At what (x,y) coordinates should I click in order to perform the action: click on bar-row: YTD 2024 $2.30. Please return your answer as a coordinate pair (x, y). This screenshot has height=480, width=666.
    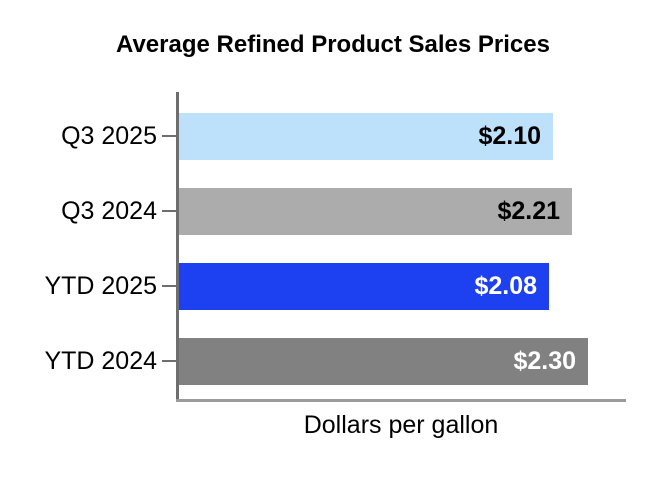
    Looking at the image, I should click on (333, 361).